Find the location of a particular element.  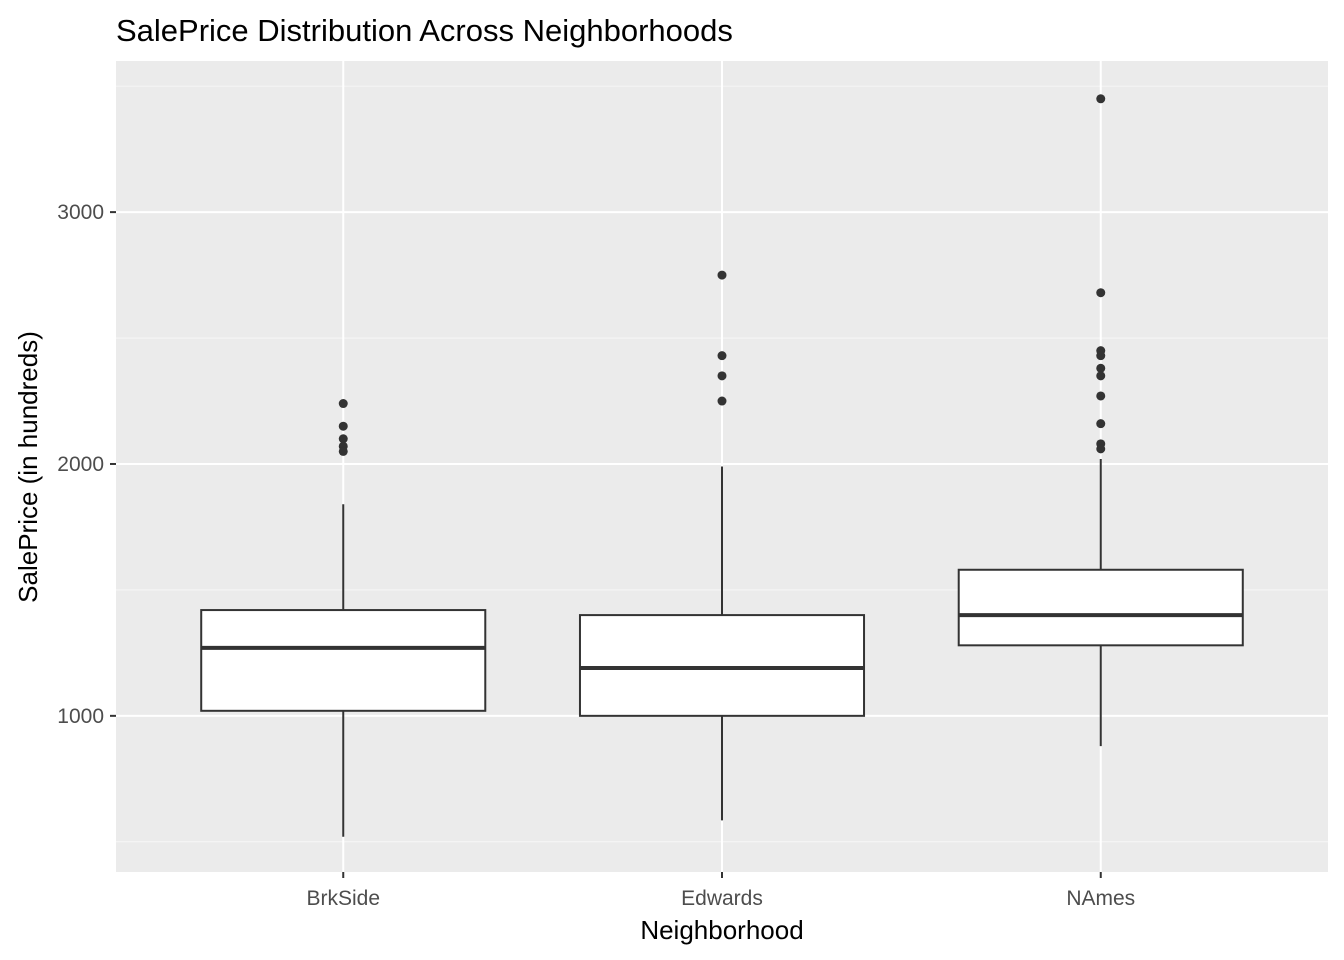

y-axis: 1000 2000 3000 is located at coordinates (86, 464).